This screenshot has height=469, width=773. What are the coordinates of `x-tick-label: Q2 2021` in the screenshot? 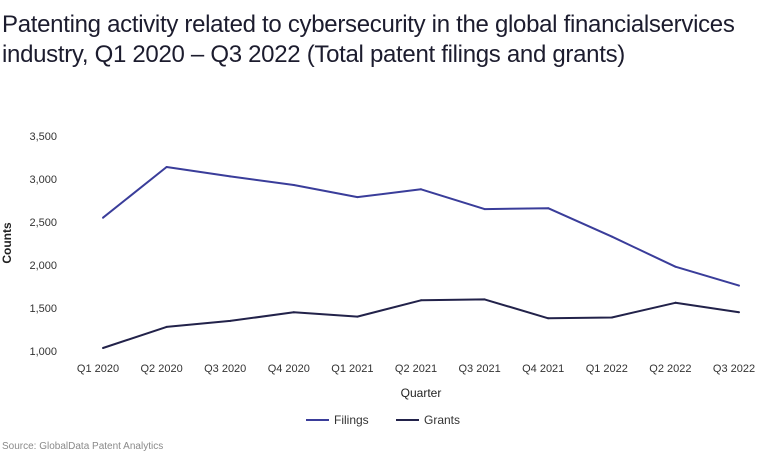 It's located at (416, 369).